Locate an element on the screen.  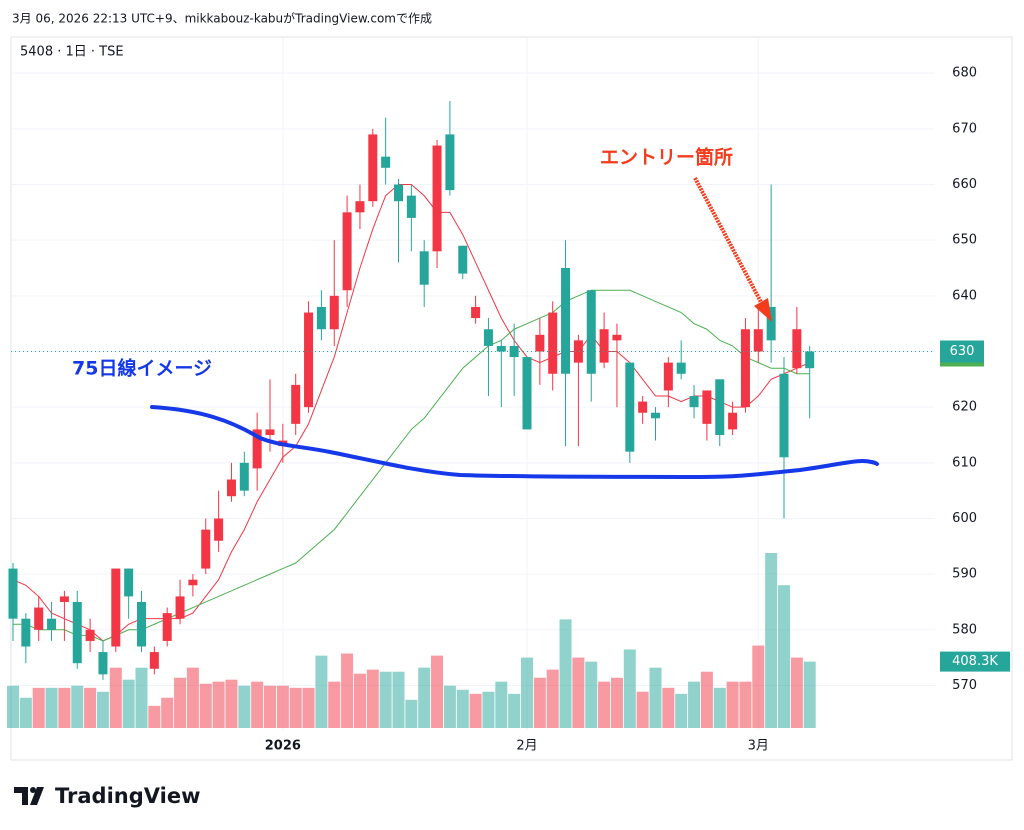
x-tick-label: 3月 is located at coordinates (758, 746).